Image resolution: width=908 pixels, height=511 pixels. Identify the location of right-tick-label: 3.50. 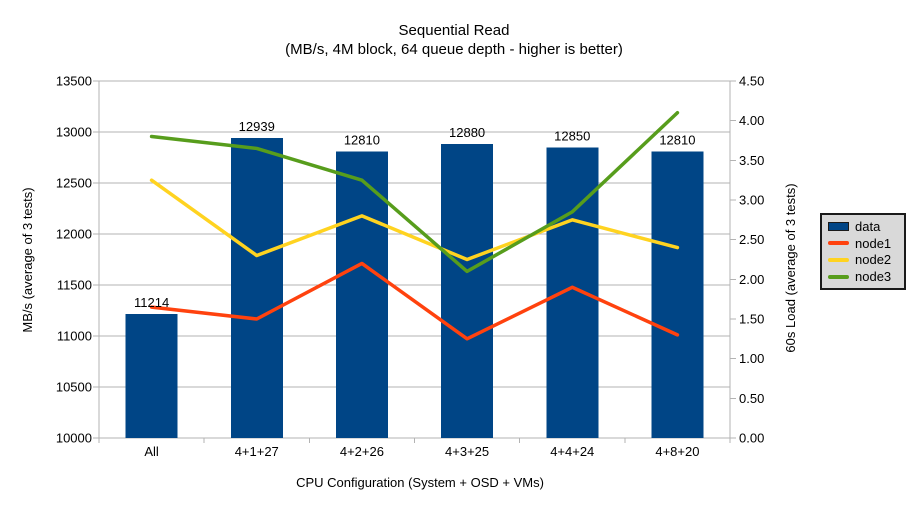
(751, 160).